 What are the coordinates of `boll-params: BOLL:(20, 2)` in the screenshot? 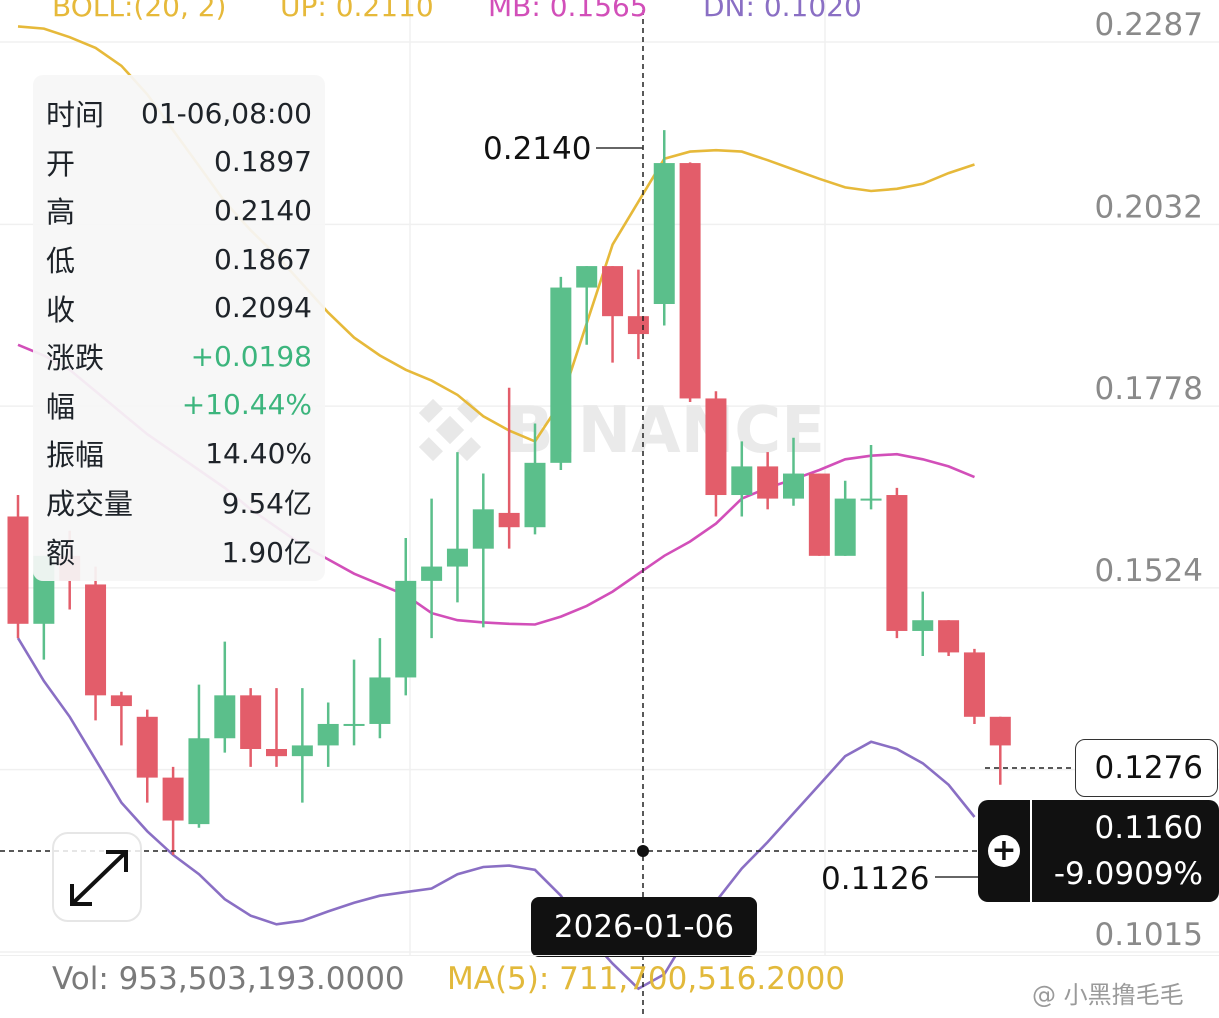 It's located at (139, 11).